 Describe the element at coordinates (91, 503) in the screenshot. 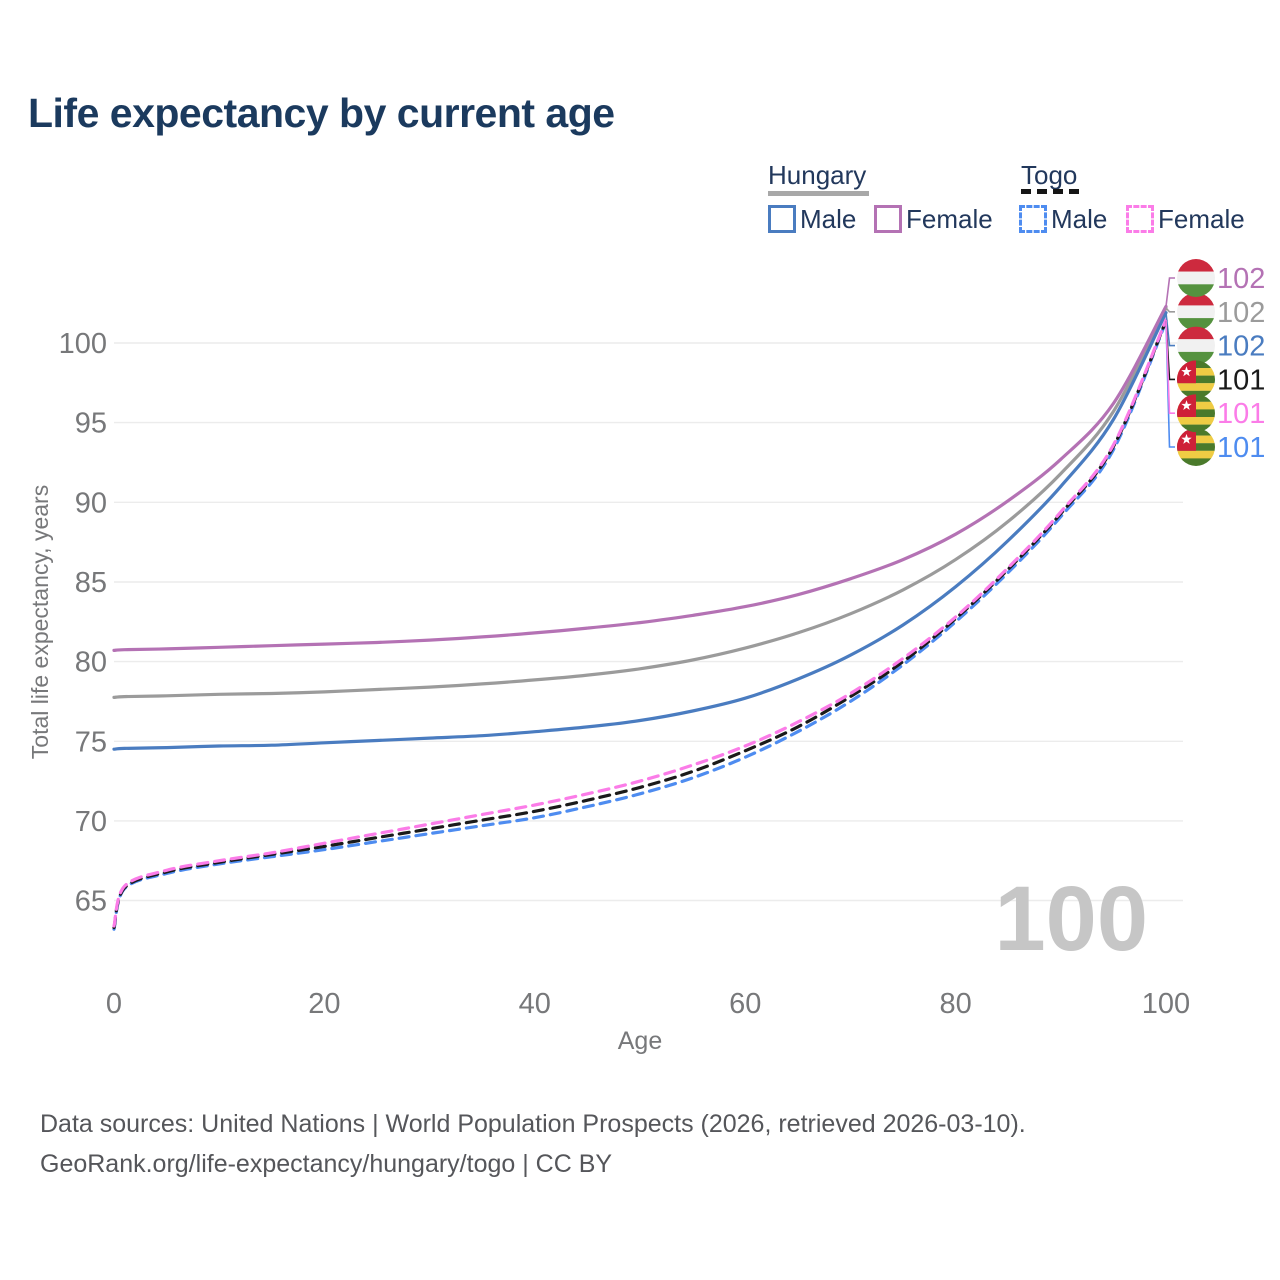

I see `svg-text: 90` at that location.